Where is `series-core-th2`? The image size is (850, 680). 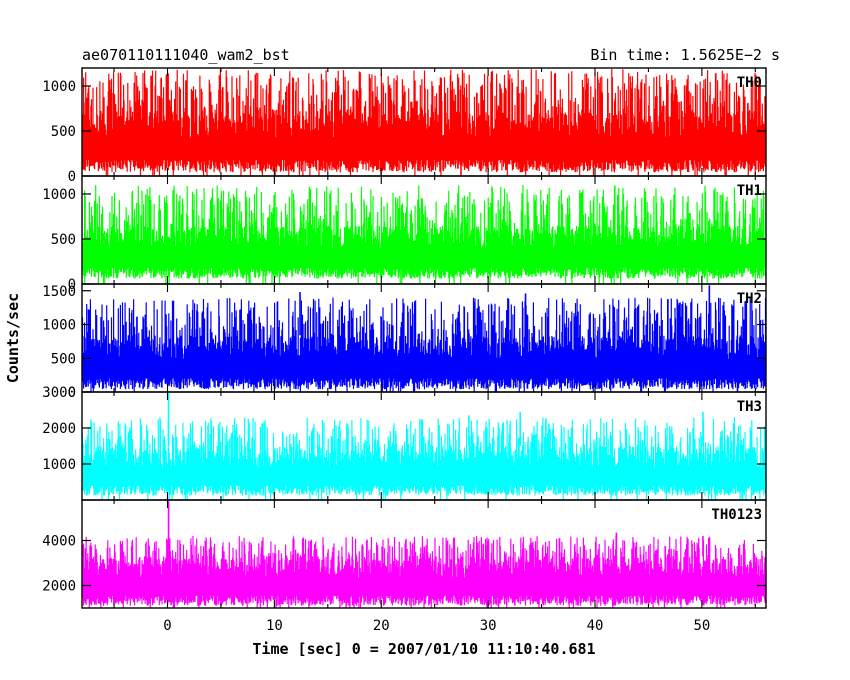
series-core-th2 is located at coordinates (424, 369).